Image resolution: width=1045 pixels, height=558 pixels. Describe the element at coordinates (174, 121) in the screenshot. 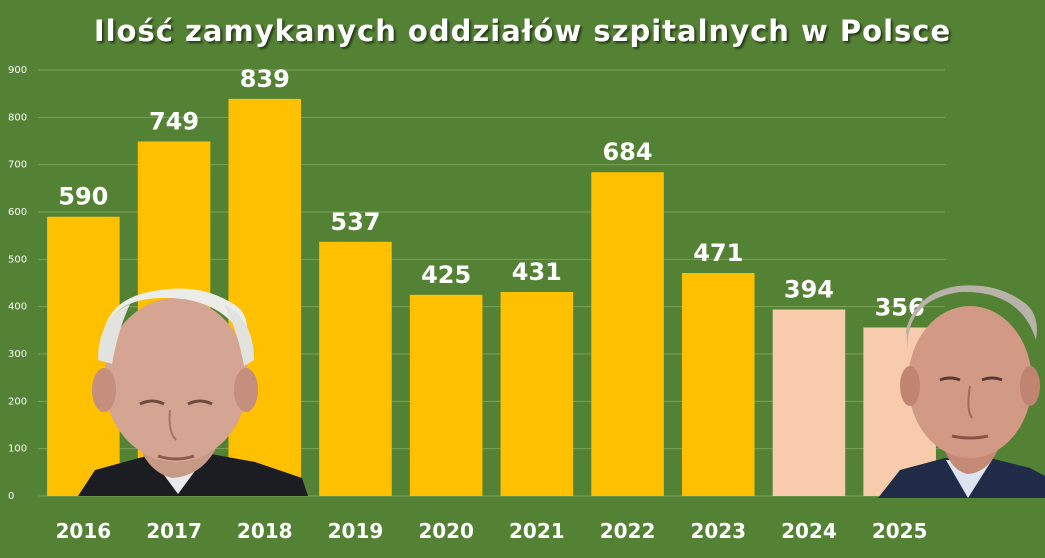

I see `data-label-2017: 749` at that location.